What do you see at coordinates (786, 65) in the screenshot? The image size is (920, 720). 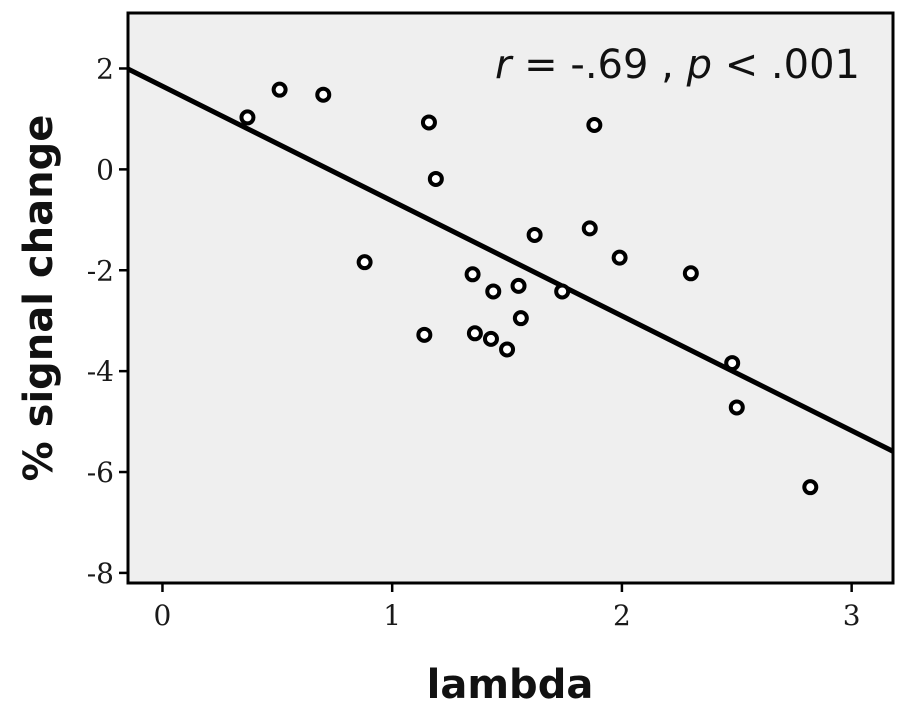 I see `p-value: < .001` at bounding box center [786, 65].